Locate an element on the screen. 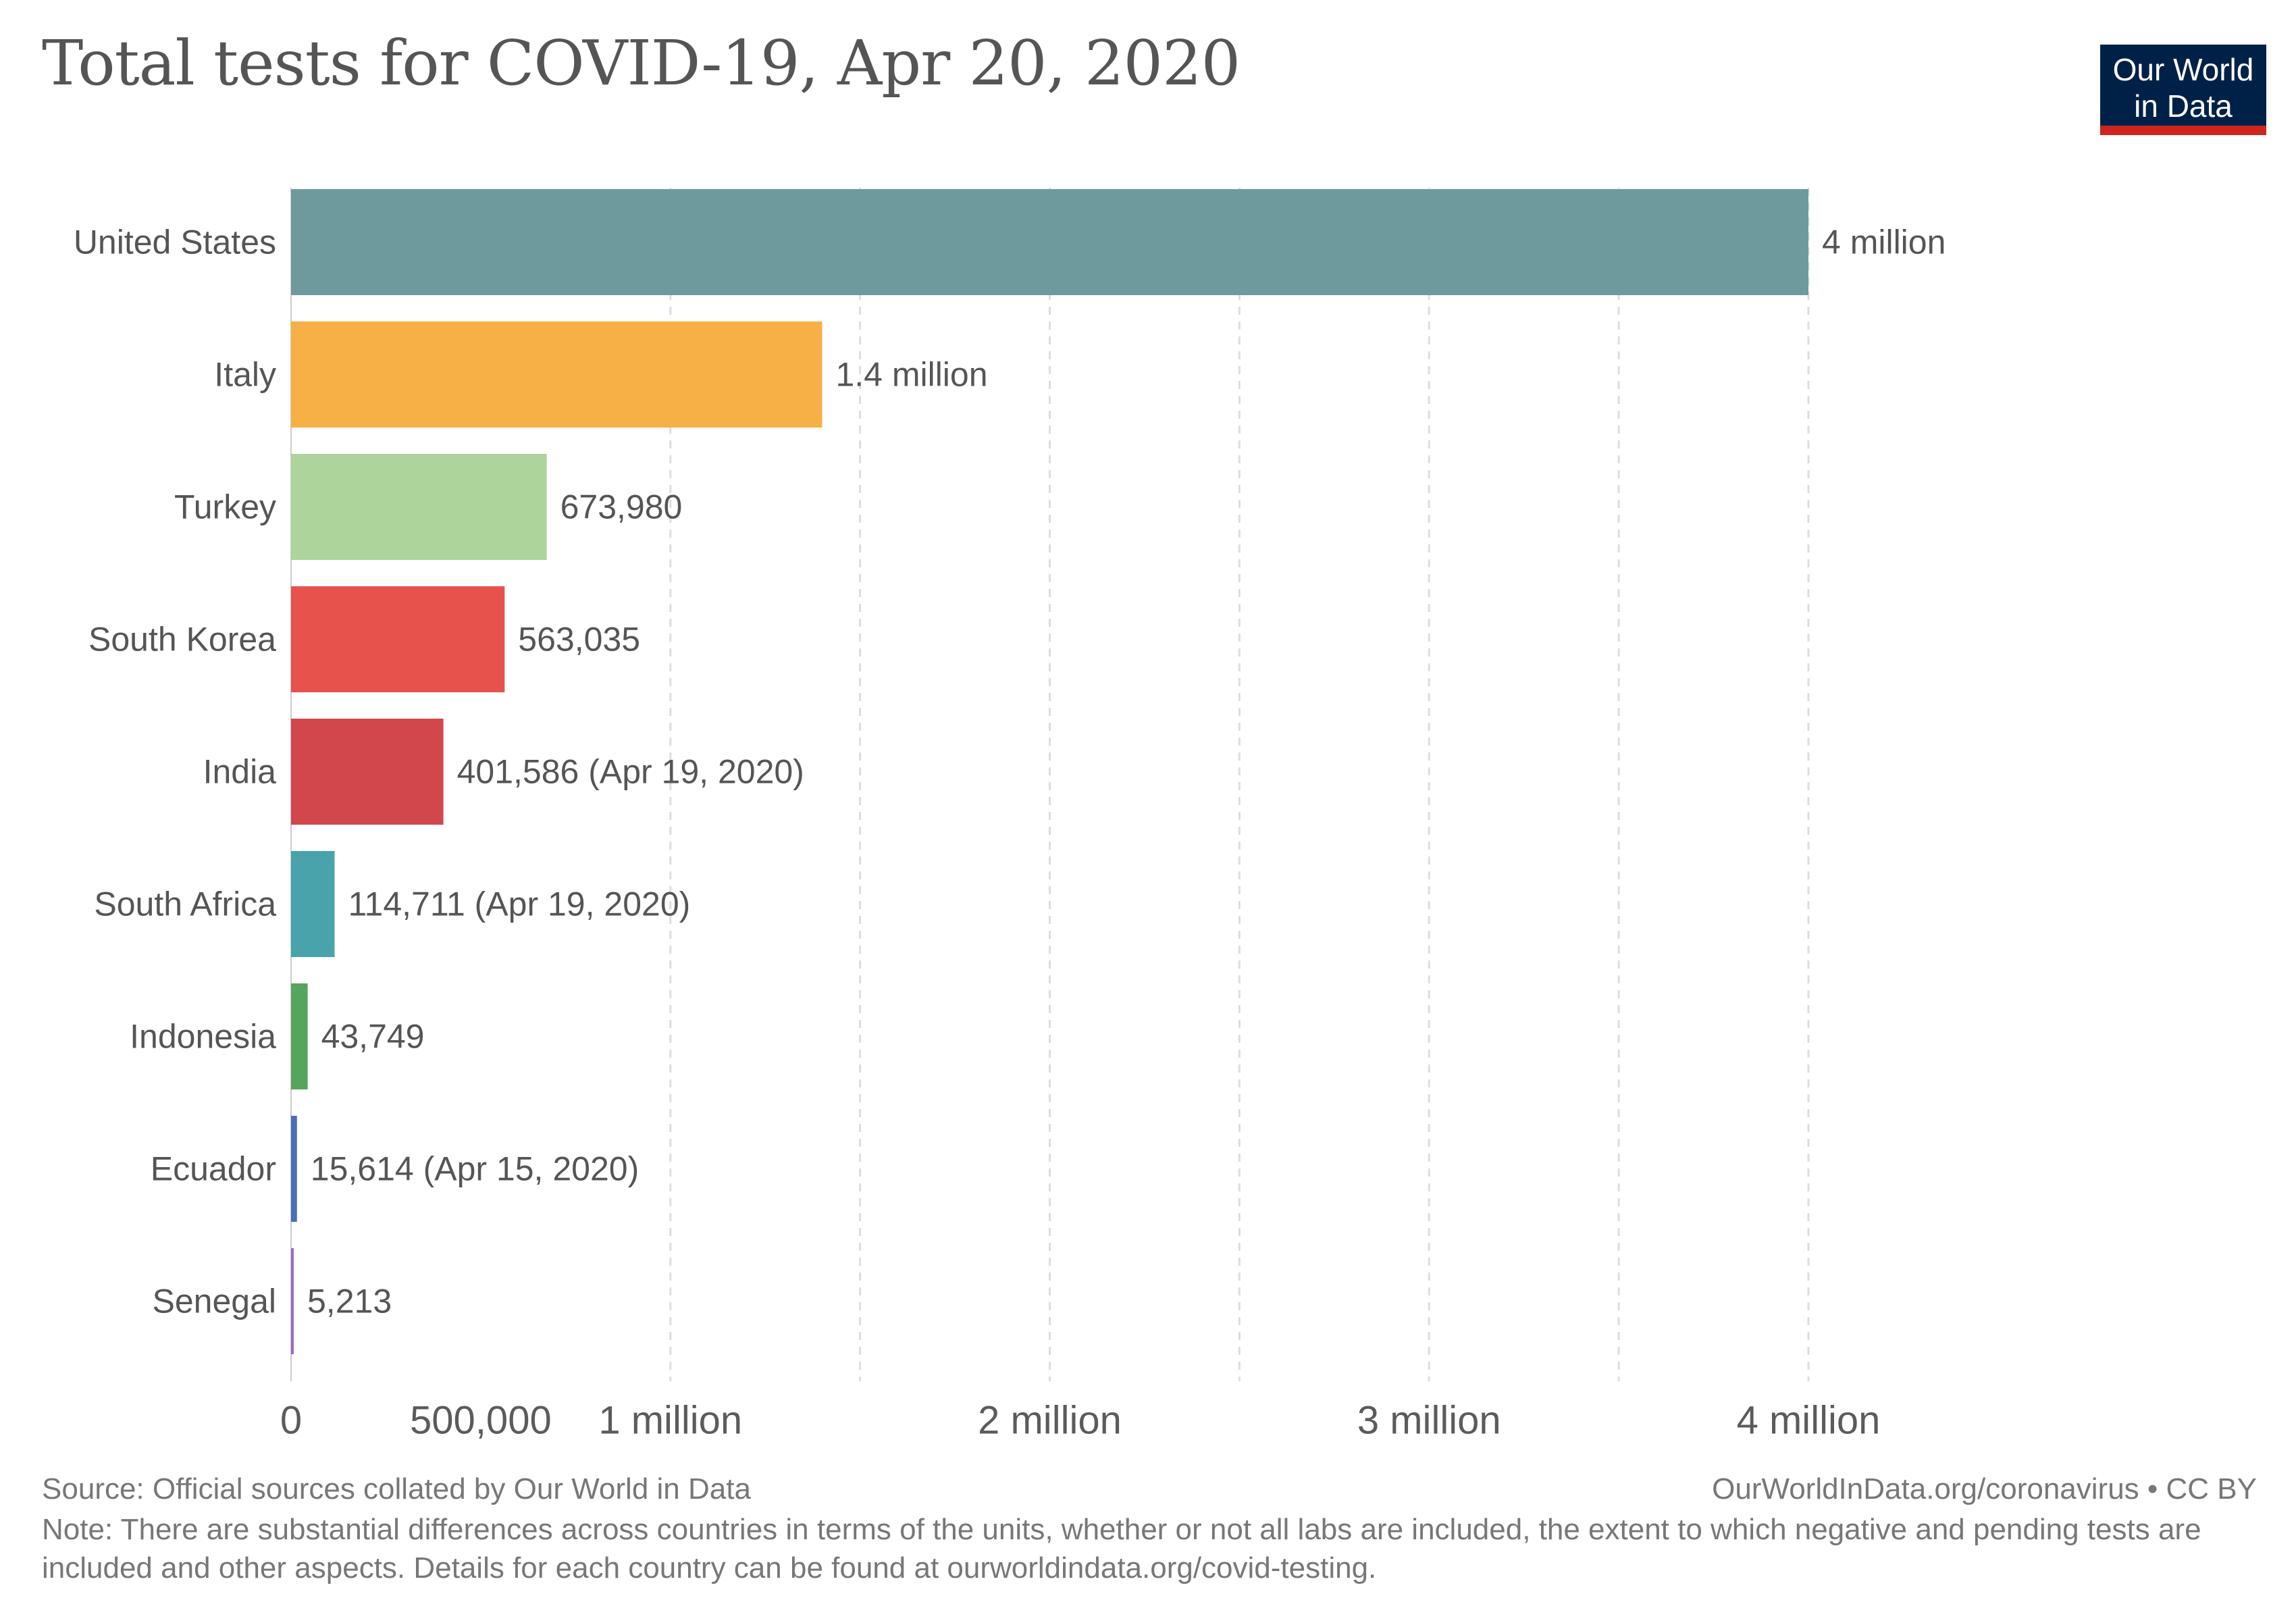 This screenshot has height=1621, width=2296. value-label-6: 43,749 is located at coordinates (373, 1037).